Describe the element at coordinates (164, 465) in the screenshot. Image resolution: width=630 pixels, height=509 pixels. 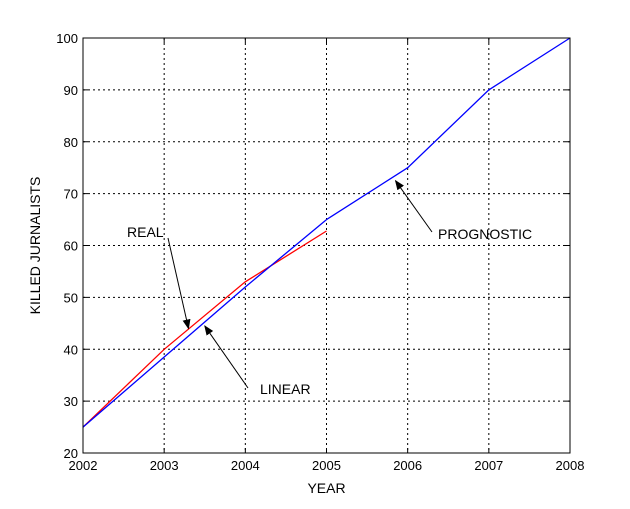
I see `x-tick-label-2003: 2003` at that location.